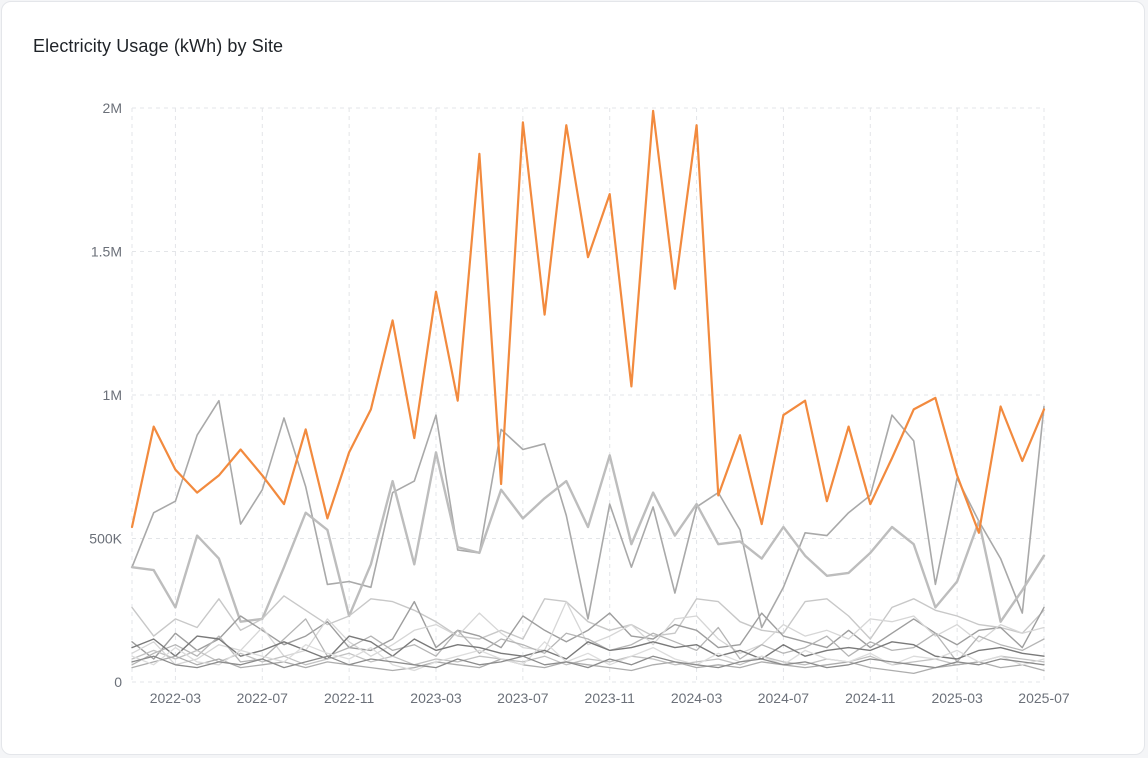 This screenshot has height=758, width=1148. I want to click on x-tick-label: 2023-11, so click(610, 698).